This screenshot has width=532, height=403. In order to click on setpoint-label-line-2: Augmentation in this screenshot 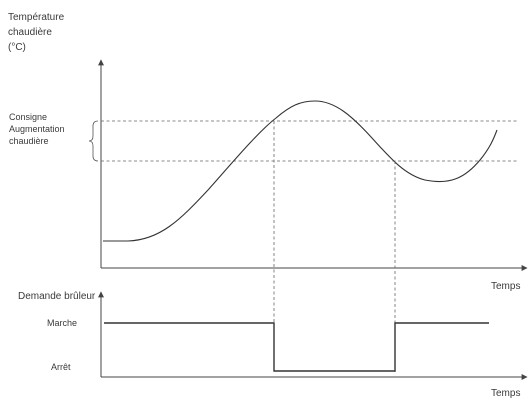, I will do `click(37, 129)`.